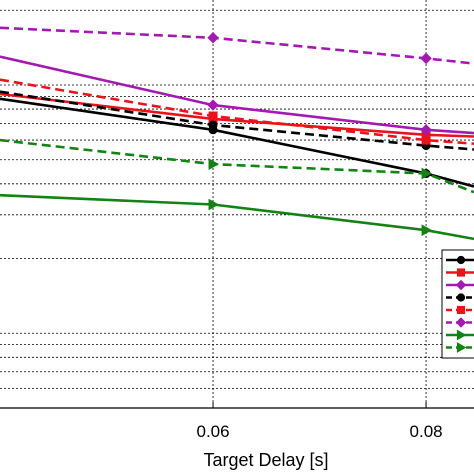 The width and height of the screenshot is (474, 474). Describe the element at coordinates (319, 431) in the screenshot. I see `x-axis-ticks: 0.06 0.08` at that location.